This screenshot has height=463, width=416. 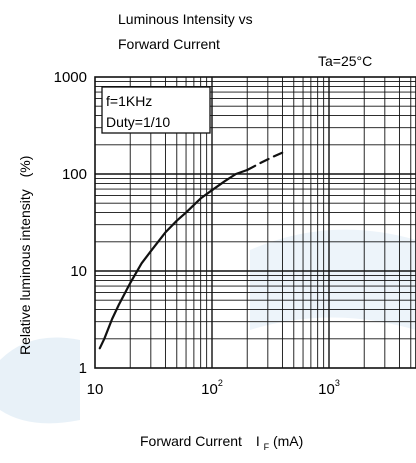 What do you see at coordinates (191, 441) in the screenshot?
I see `x-axis-label-text: Forward Current` at bounding box center [191, 441].